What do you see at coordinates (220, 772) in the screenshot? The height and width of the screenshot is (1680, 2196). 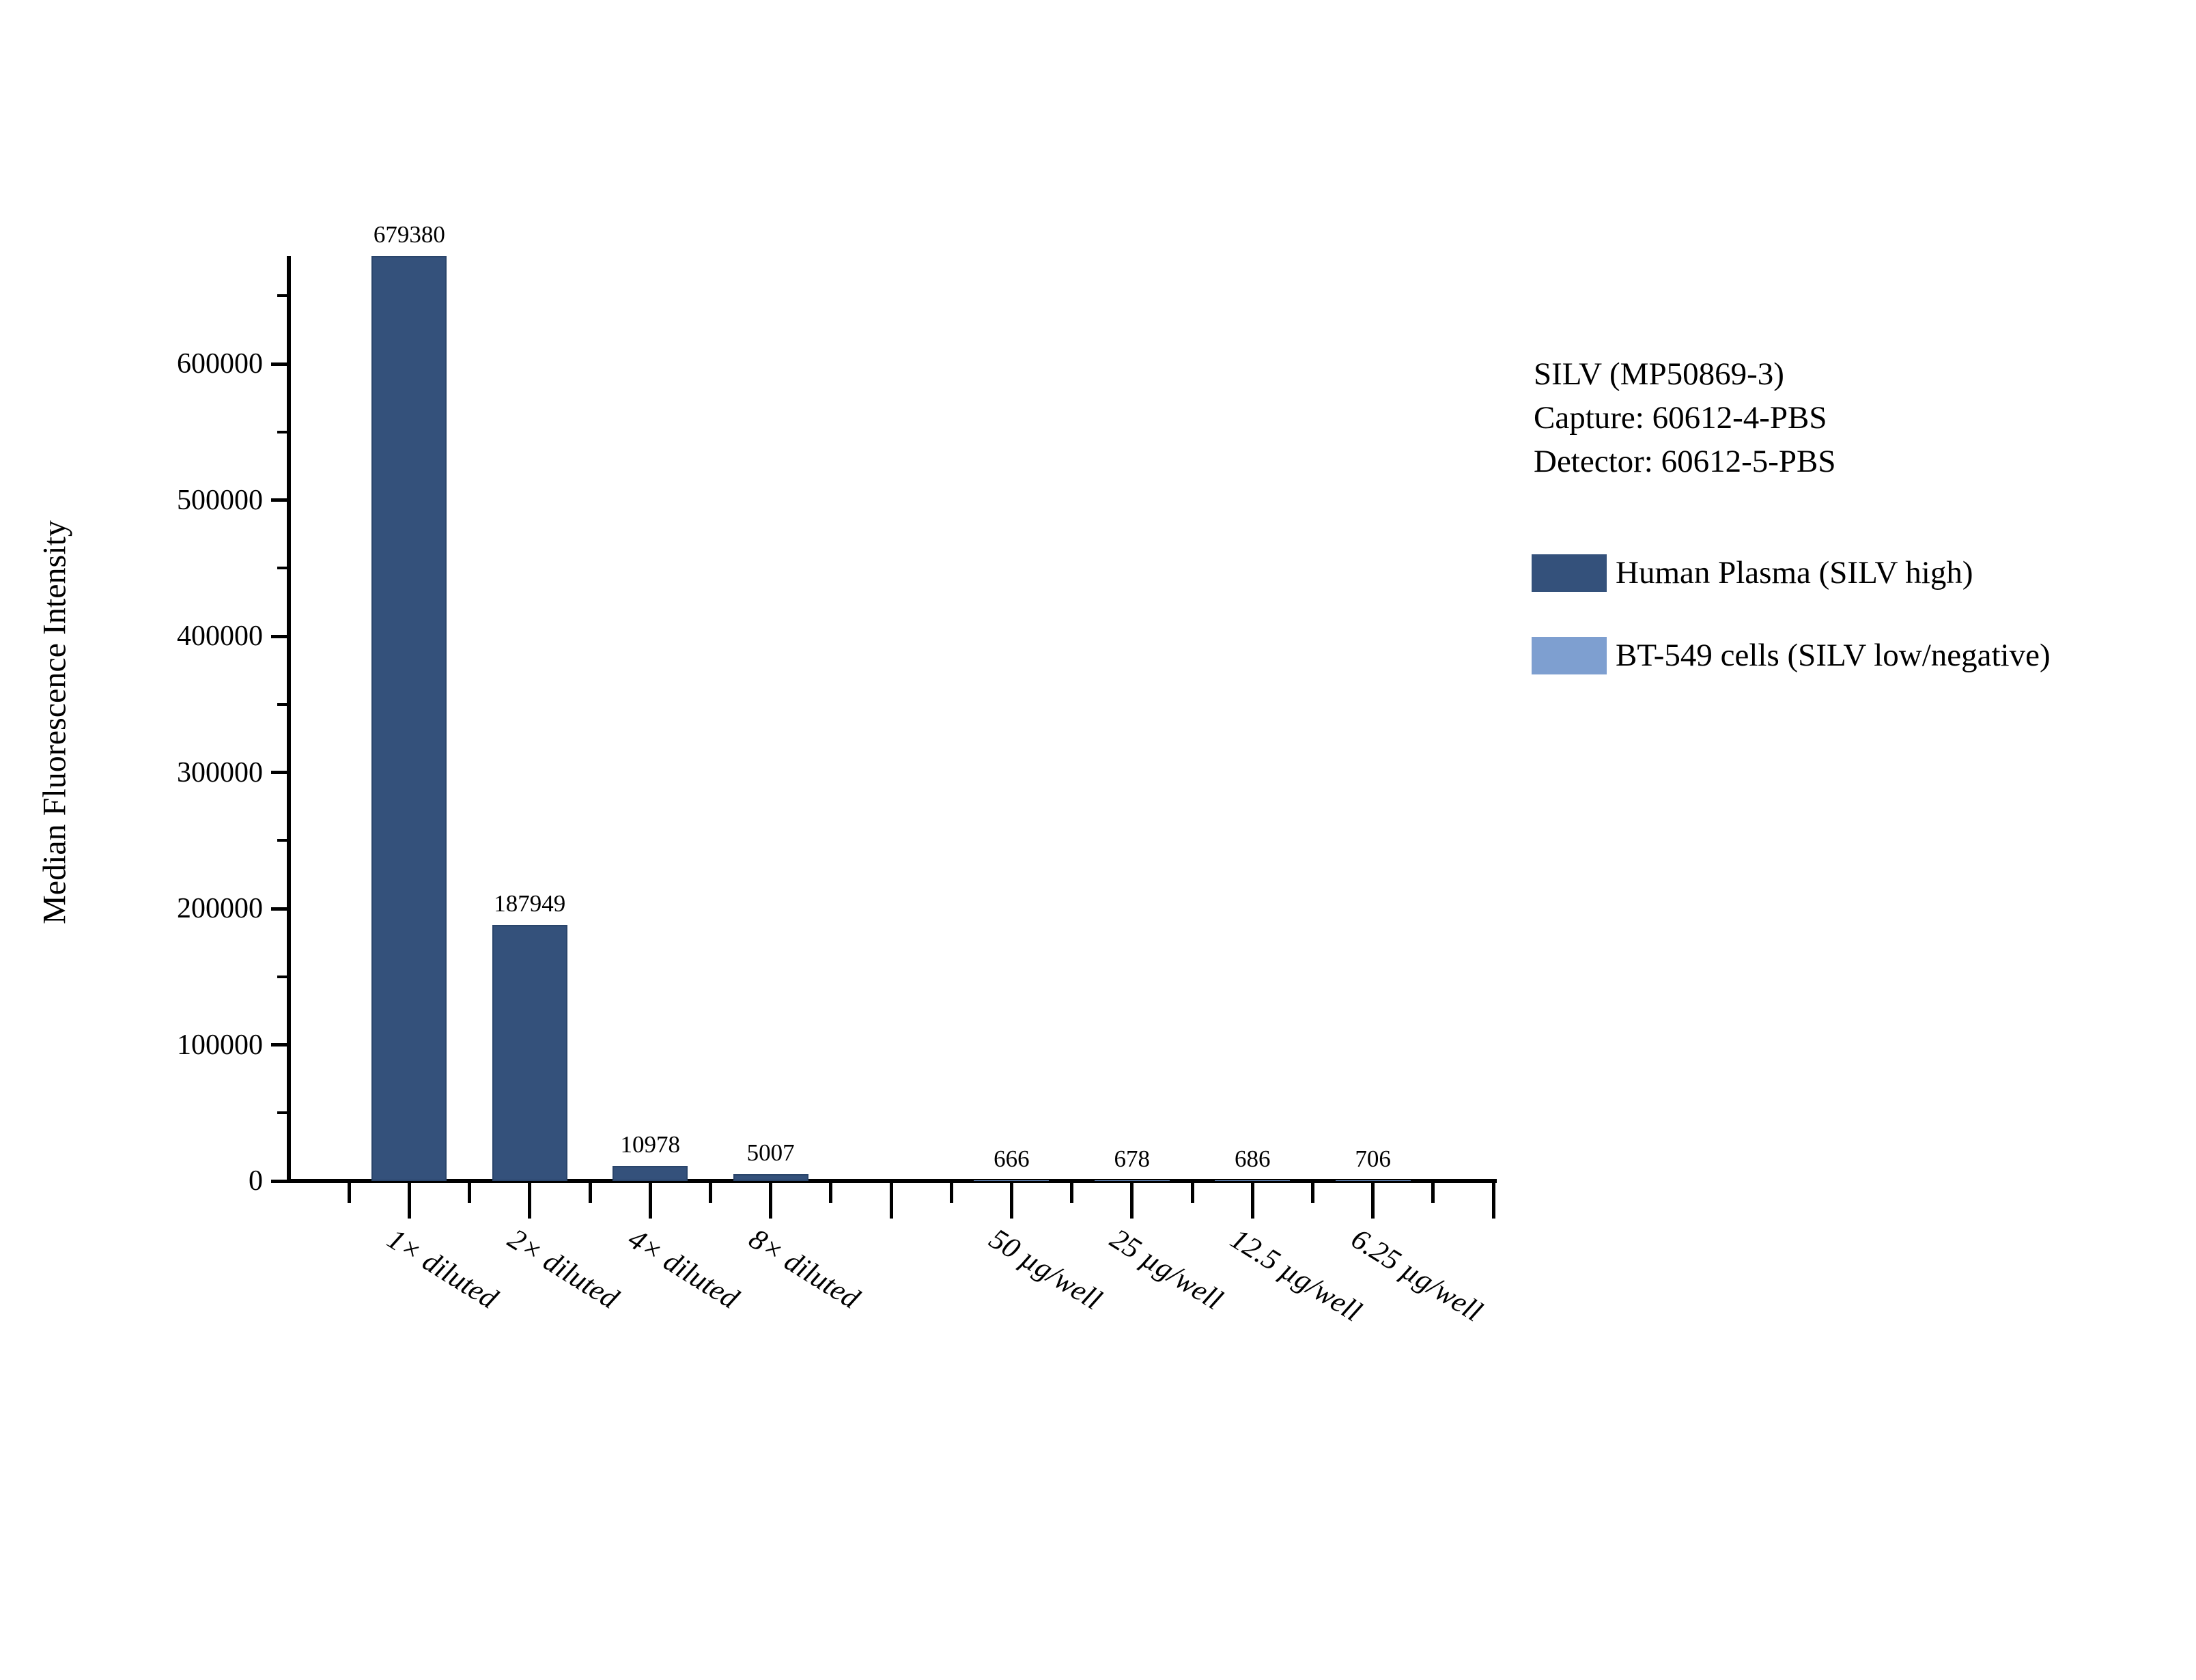 I see `y-tick-label: 300000` at bounding box center [220, 772].